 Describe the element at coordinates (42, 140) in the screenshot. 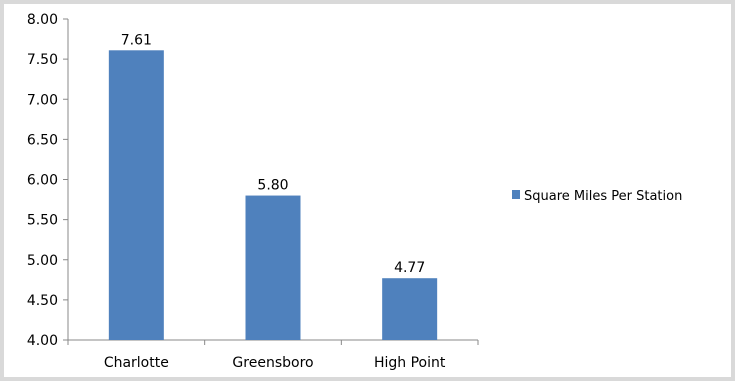

I see `y-tick-label: 6.50` at that location.